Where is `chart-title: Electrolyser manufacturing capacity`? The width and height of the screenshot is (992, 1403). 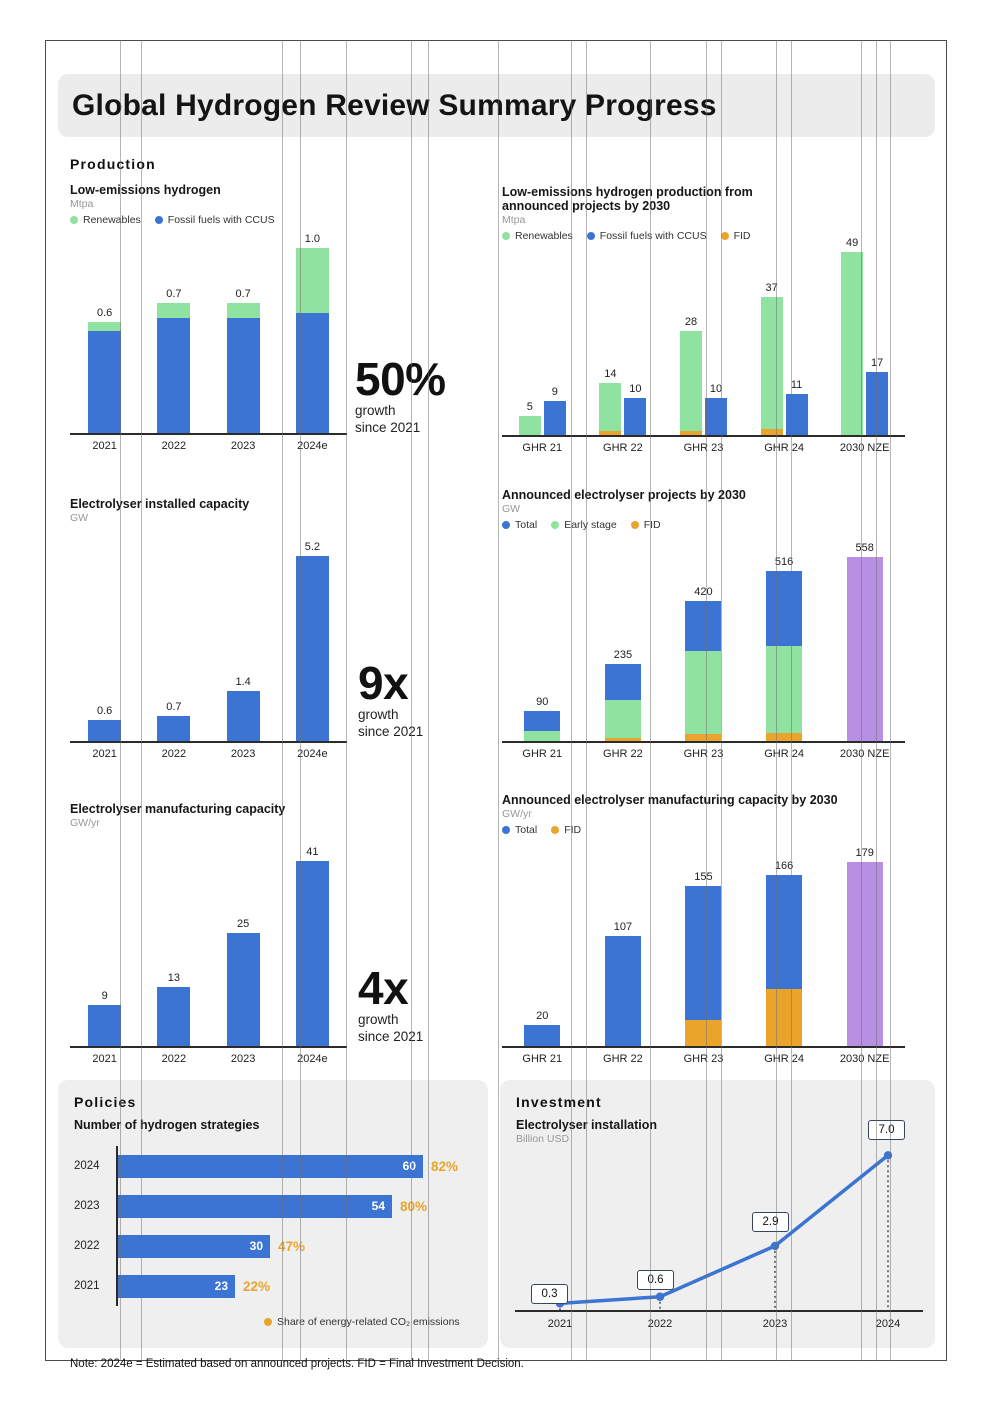 chart-title: Electrolyser manufacturing capacity is located at coordinates (178, 809).